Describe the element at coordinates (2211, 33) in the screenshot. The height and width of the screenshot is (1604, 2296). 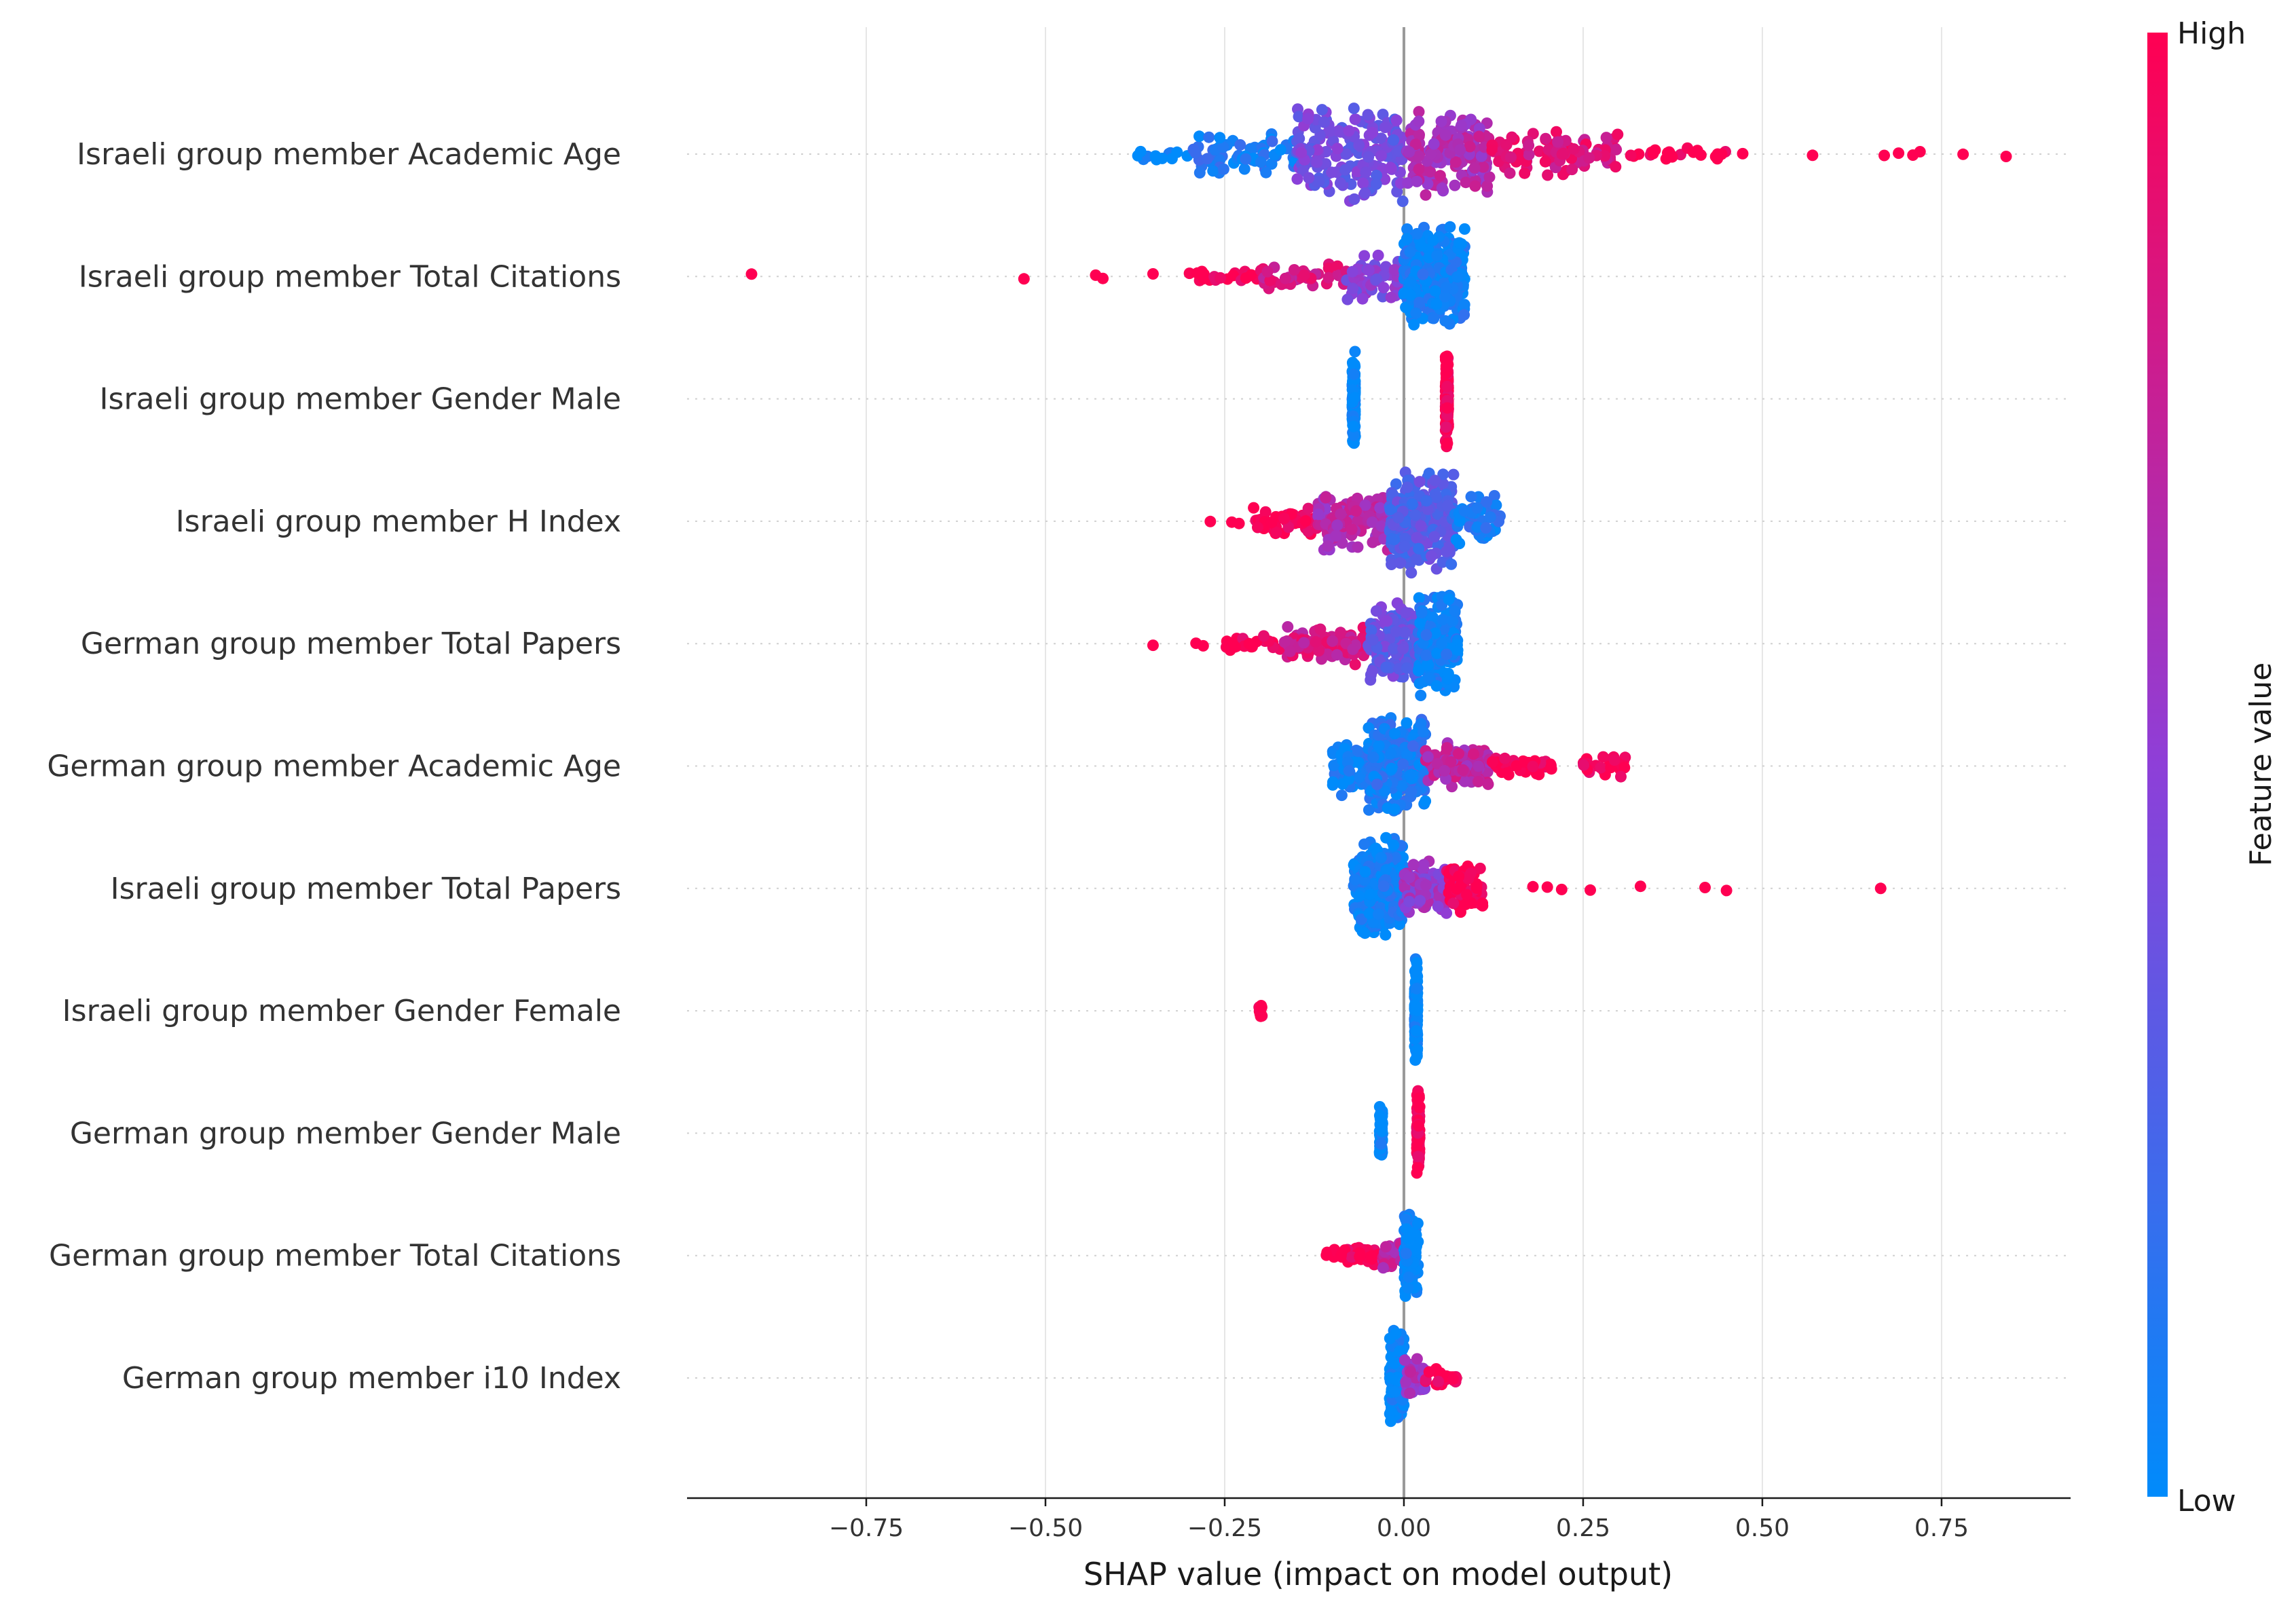
I see `colorbar-high-label: High` at that location.